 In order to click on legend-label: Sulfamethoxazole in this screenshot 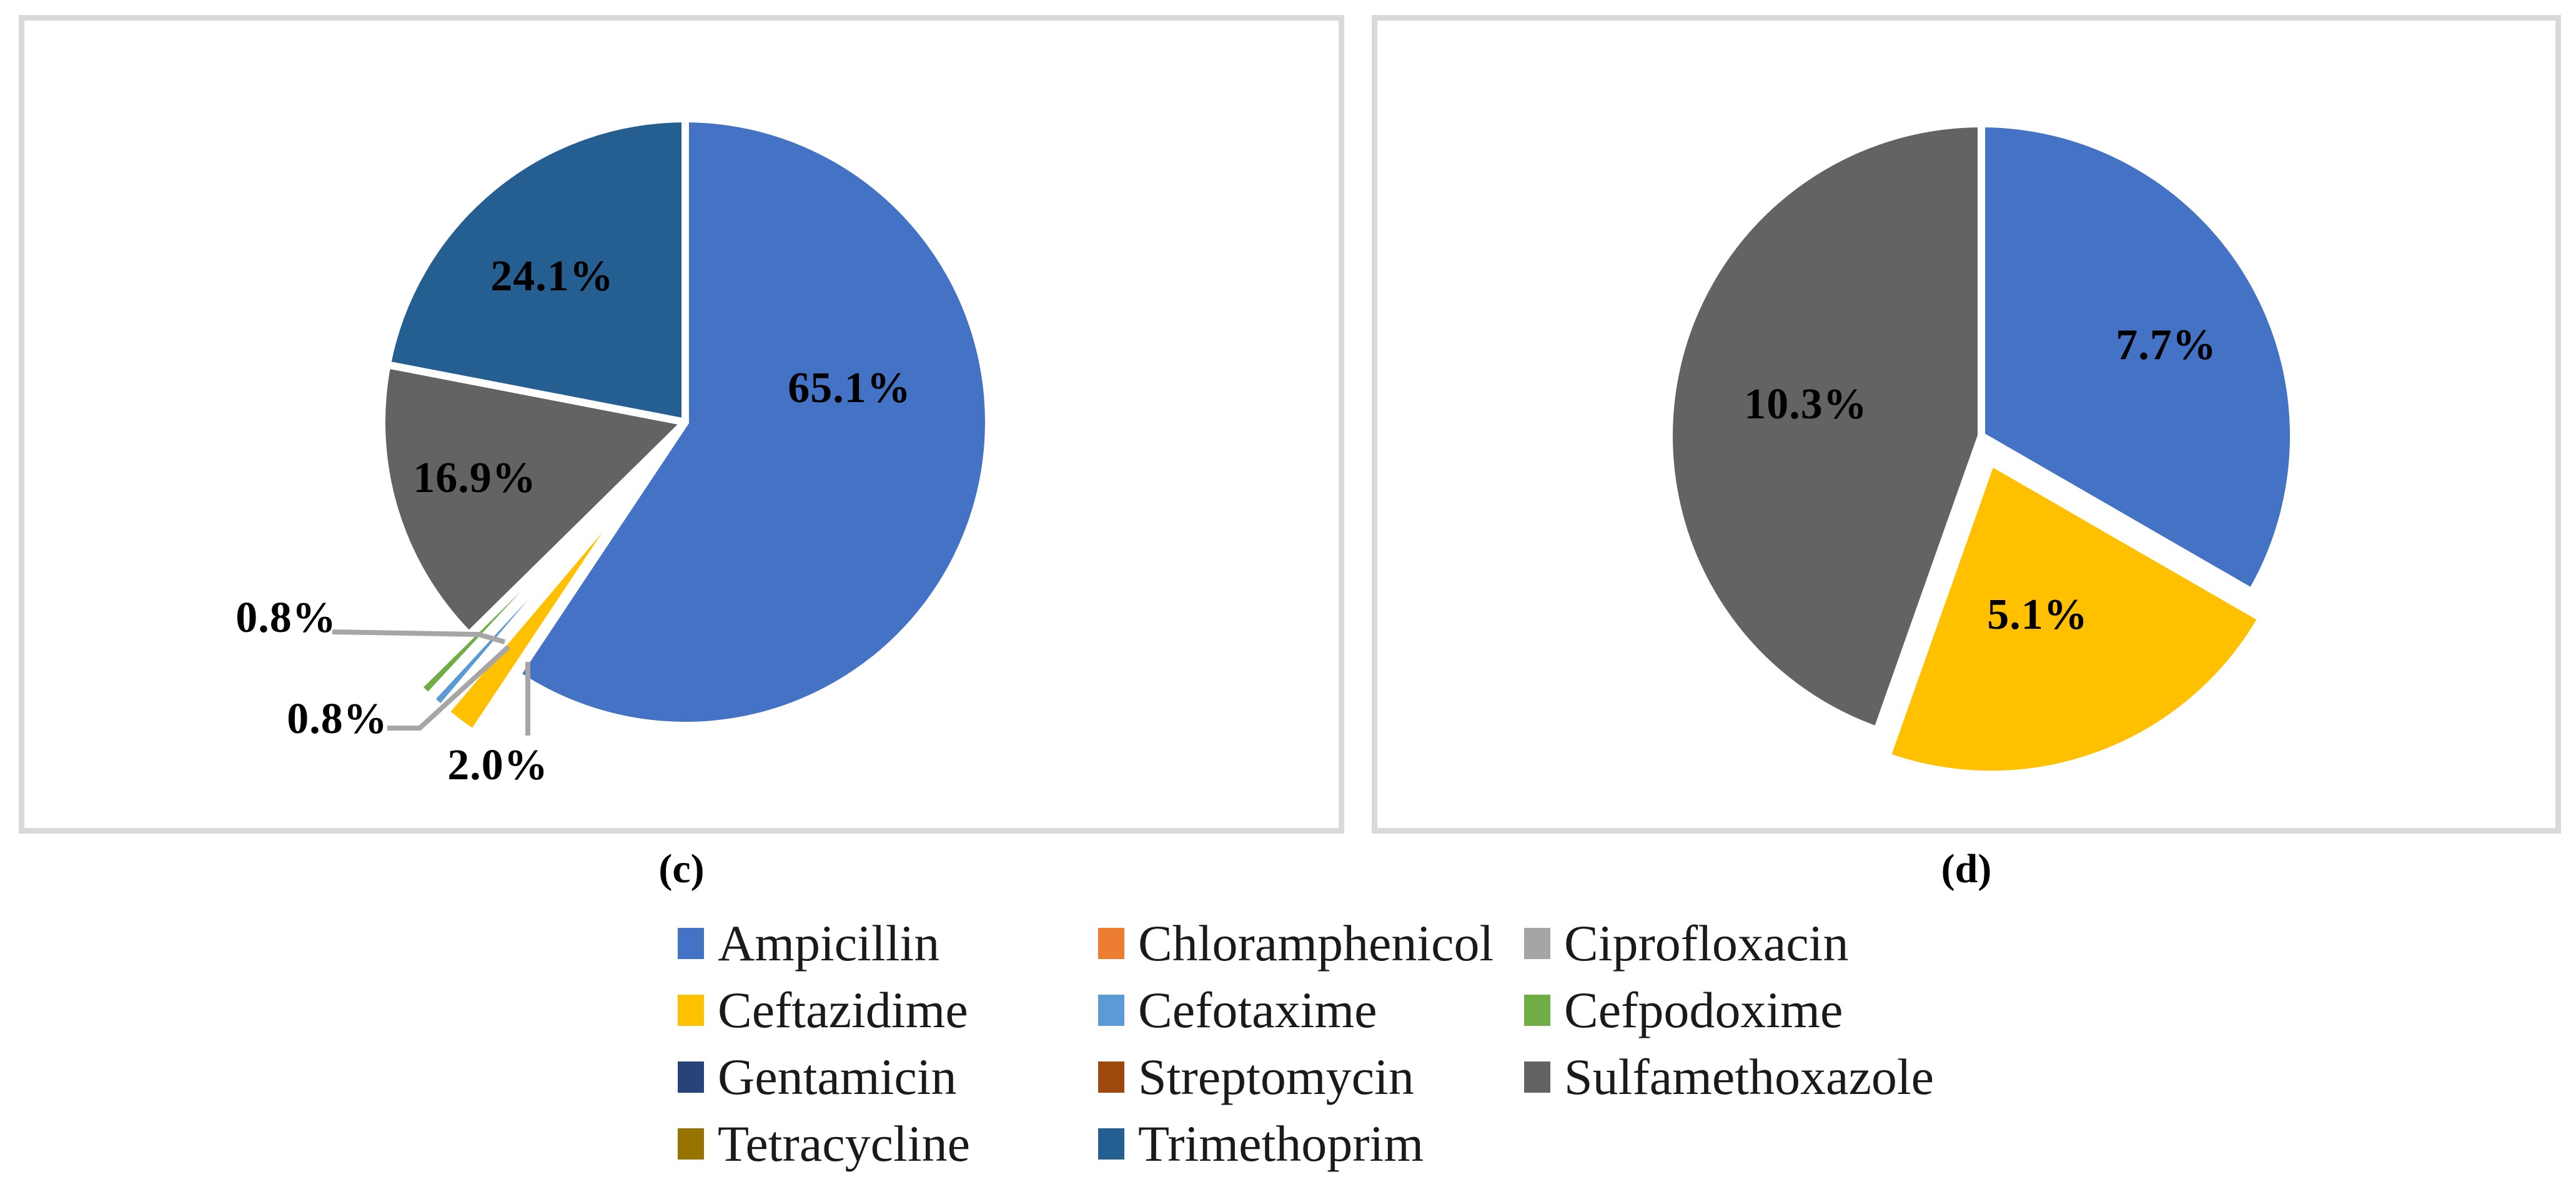, I will do `click(1749, 1076)`.